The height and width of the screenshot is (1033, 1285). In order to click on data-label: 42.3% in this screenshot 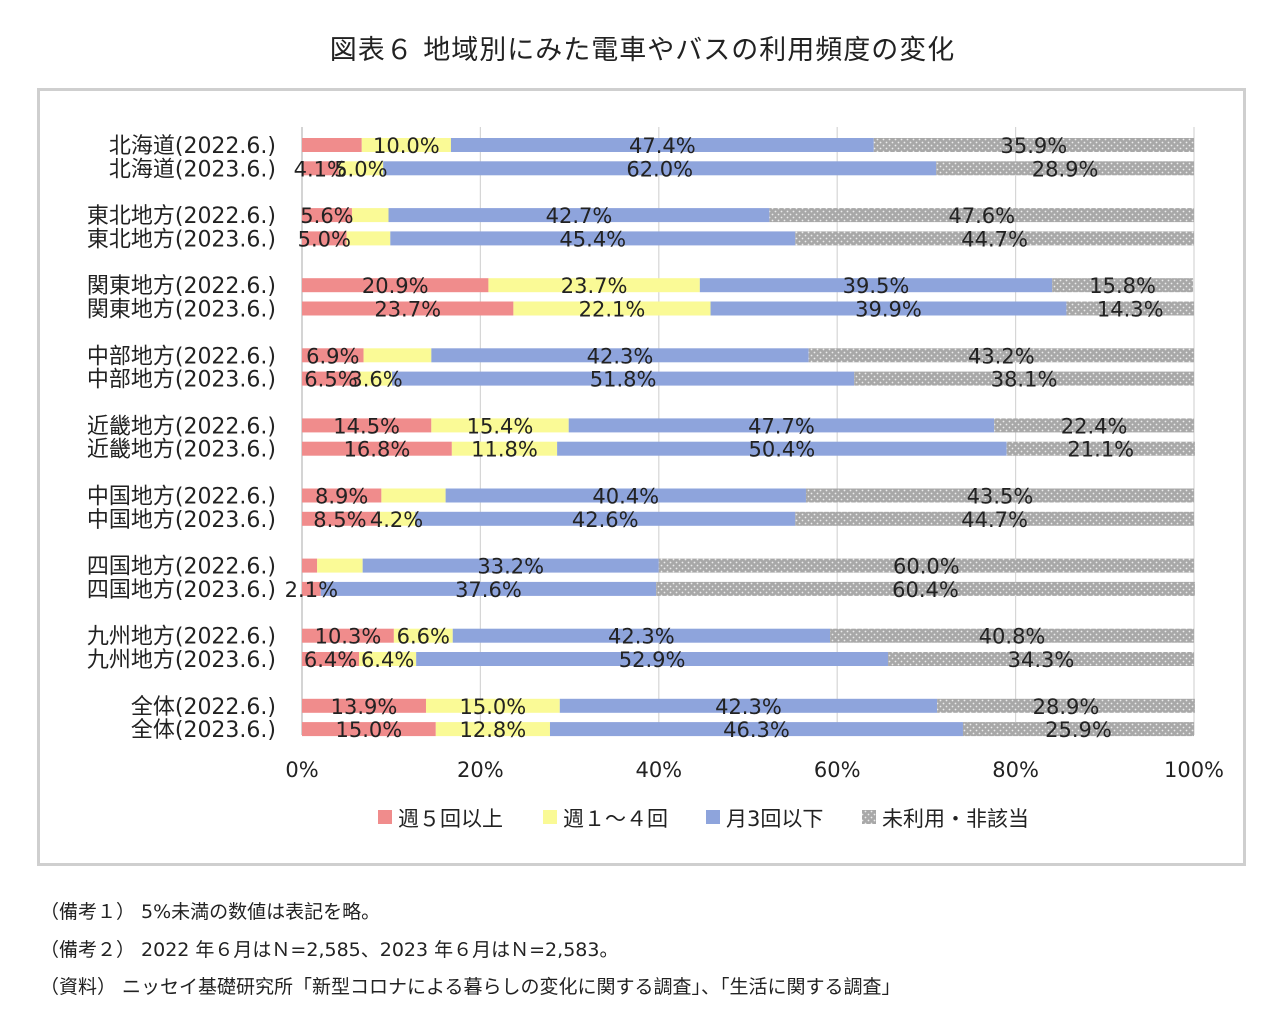, I will do `click(641, 637)`.